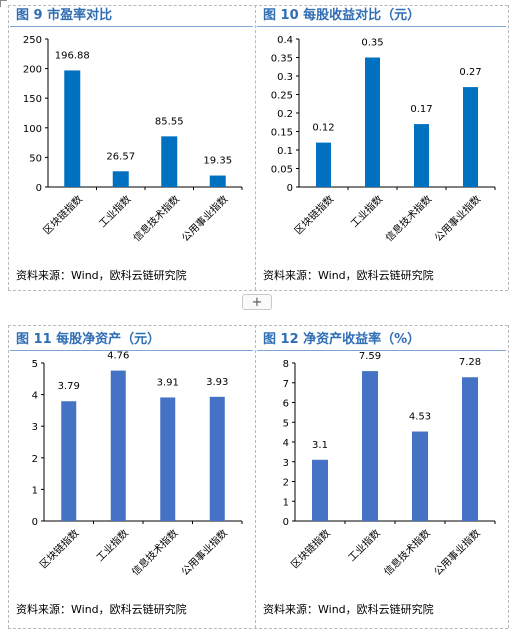  Describe the element at coordinates (32, 40) in the screenshot. I see `y-tick-label: 250` at that location.